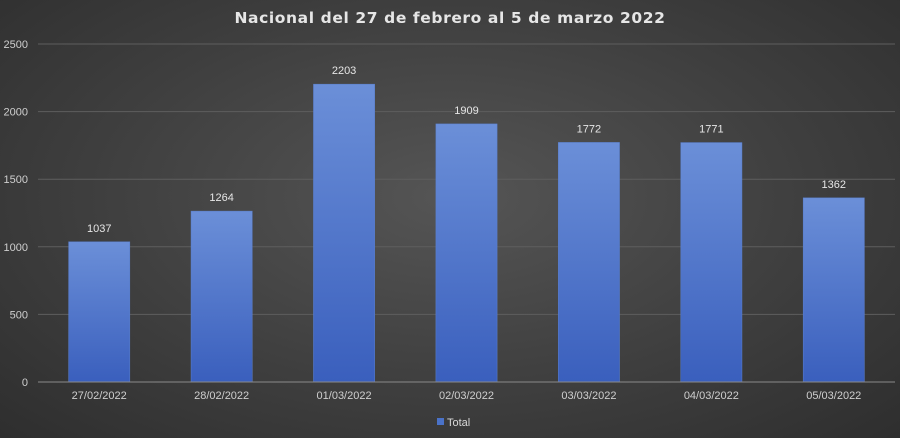 This screenshot has width=900, height=438. Describe the element at coordinates (440, 421) in the screenshot. I see `legend-swatch` at that location.